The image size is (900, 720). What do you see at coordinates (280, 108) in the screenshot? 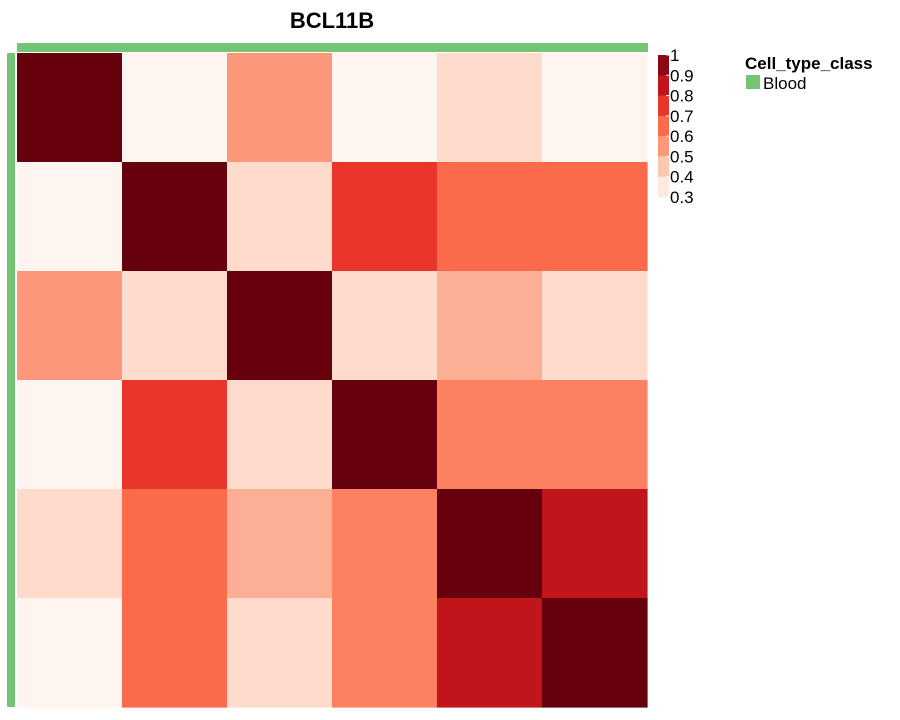
I see `heatmap-cell-r1-c3` at bounding box center [280, 108].